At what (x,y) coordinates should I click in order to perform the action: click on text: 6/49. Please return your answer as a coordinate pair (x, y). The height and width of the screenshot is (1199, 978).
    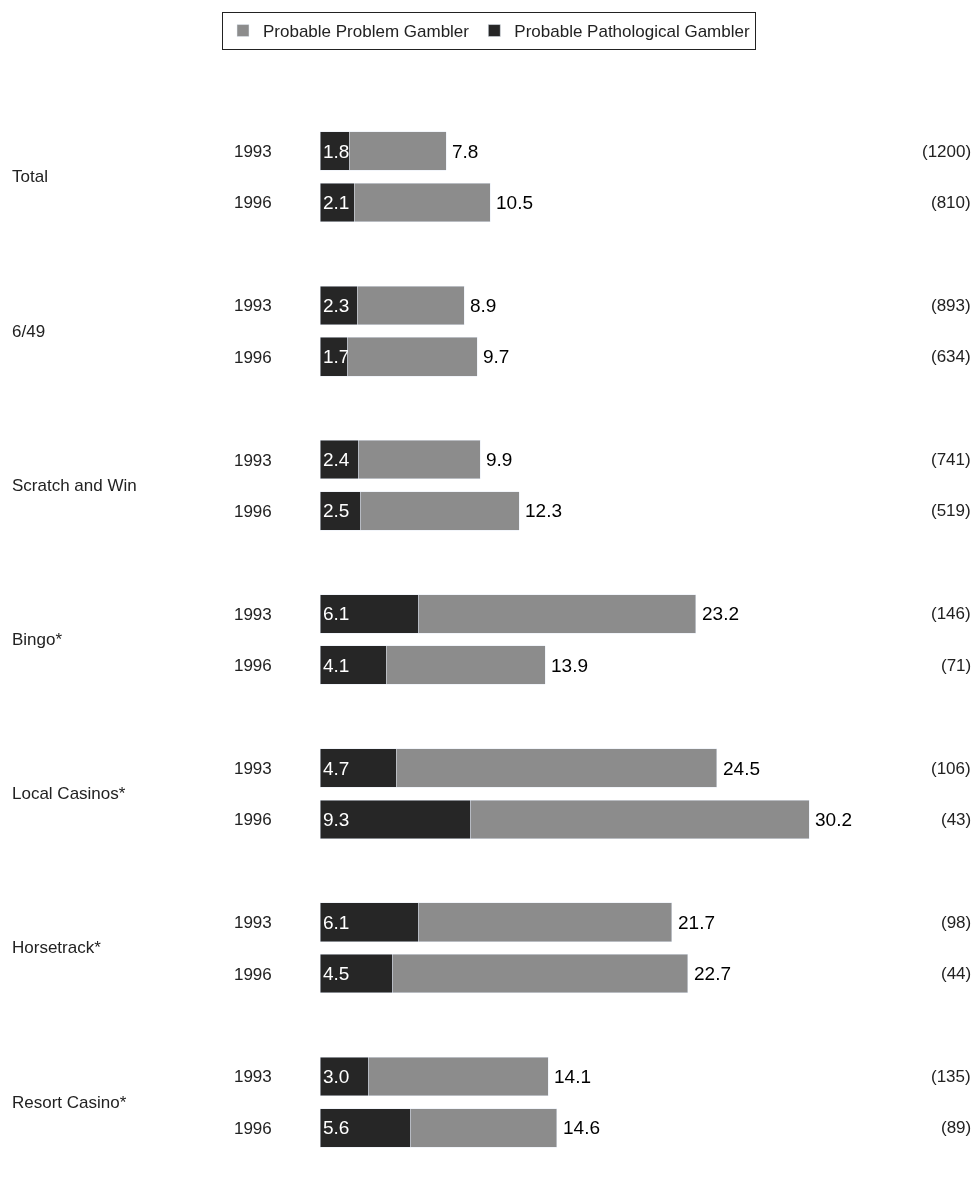
    Looking at the image, I should click on (29, 331).